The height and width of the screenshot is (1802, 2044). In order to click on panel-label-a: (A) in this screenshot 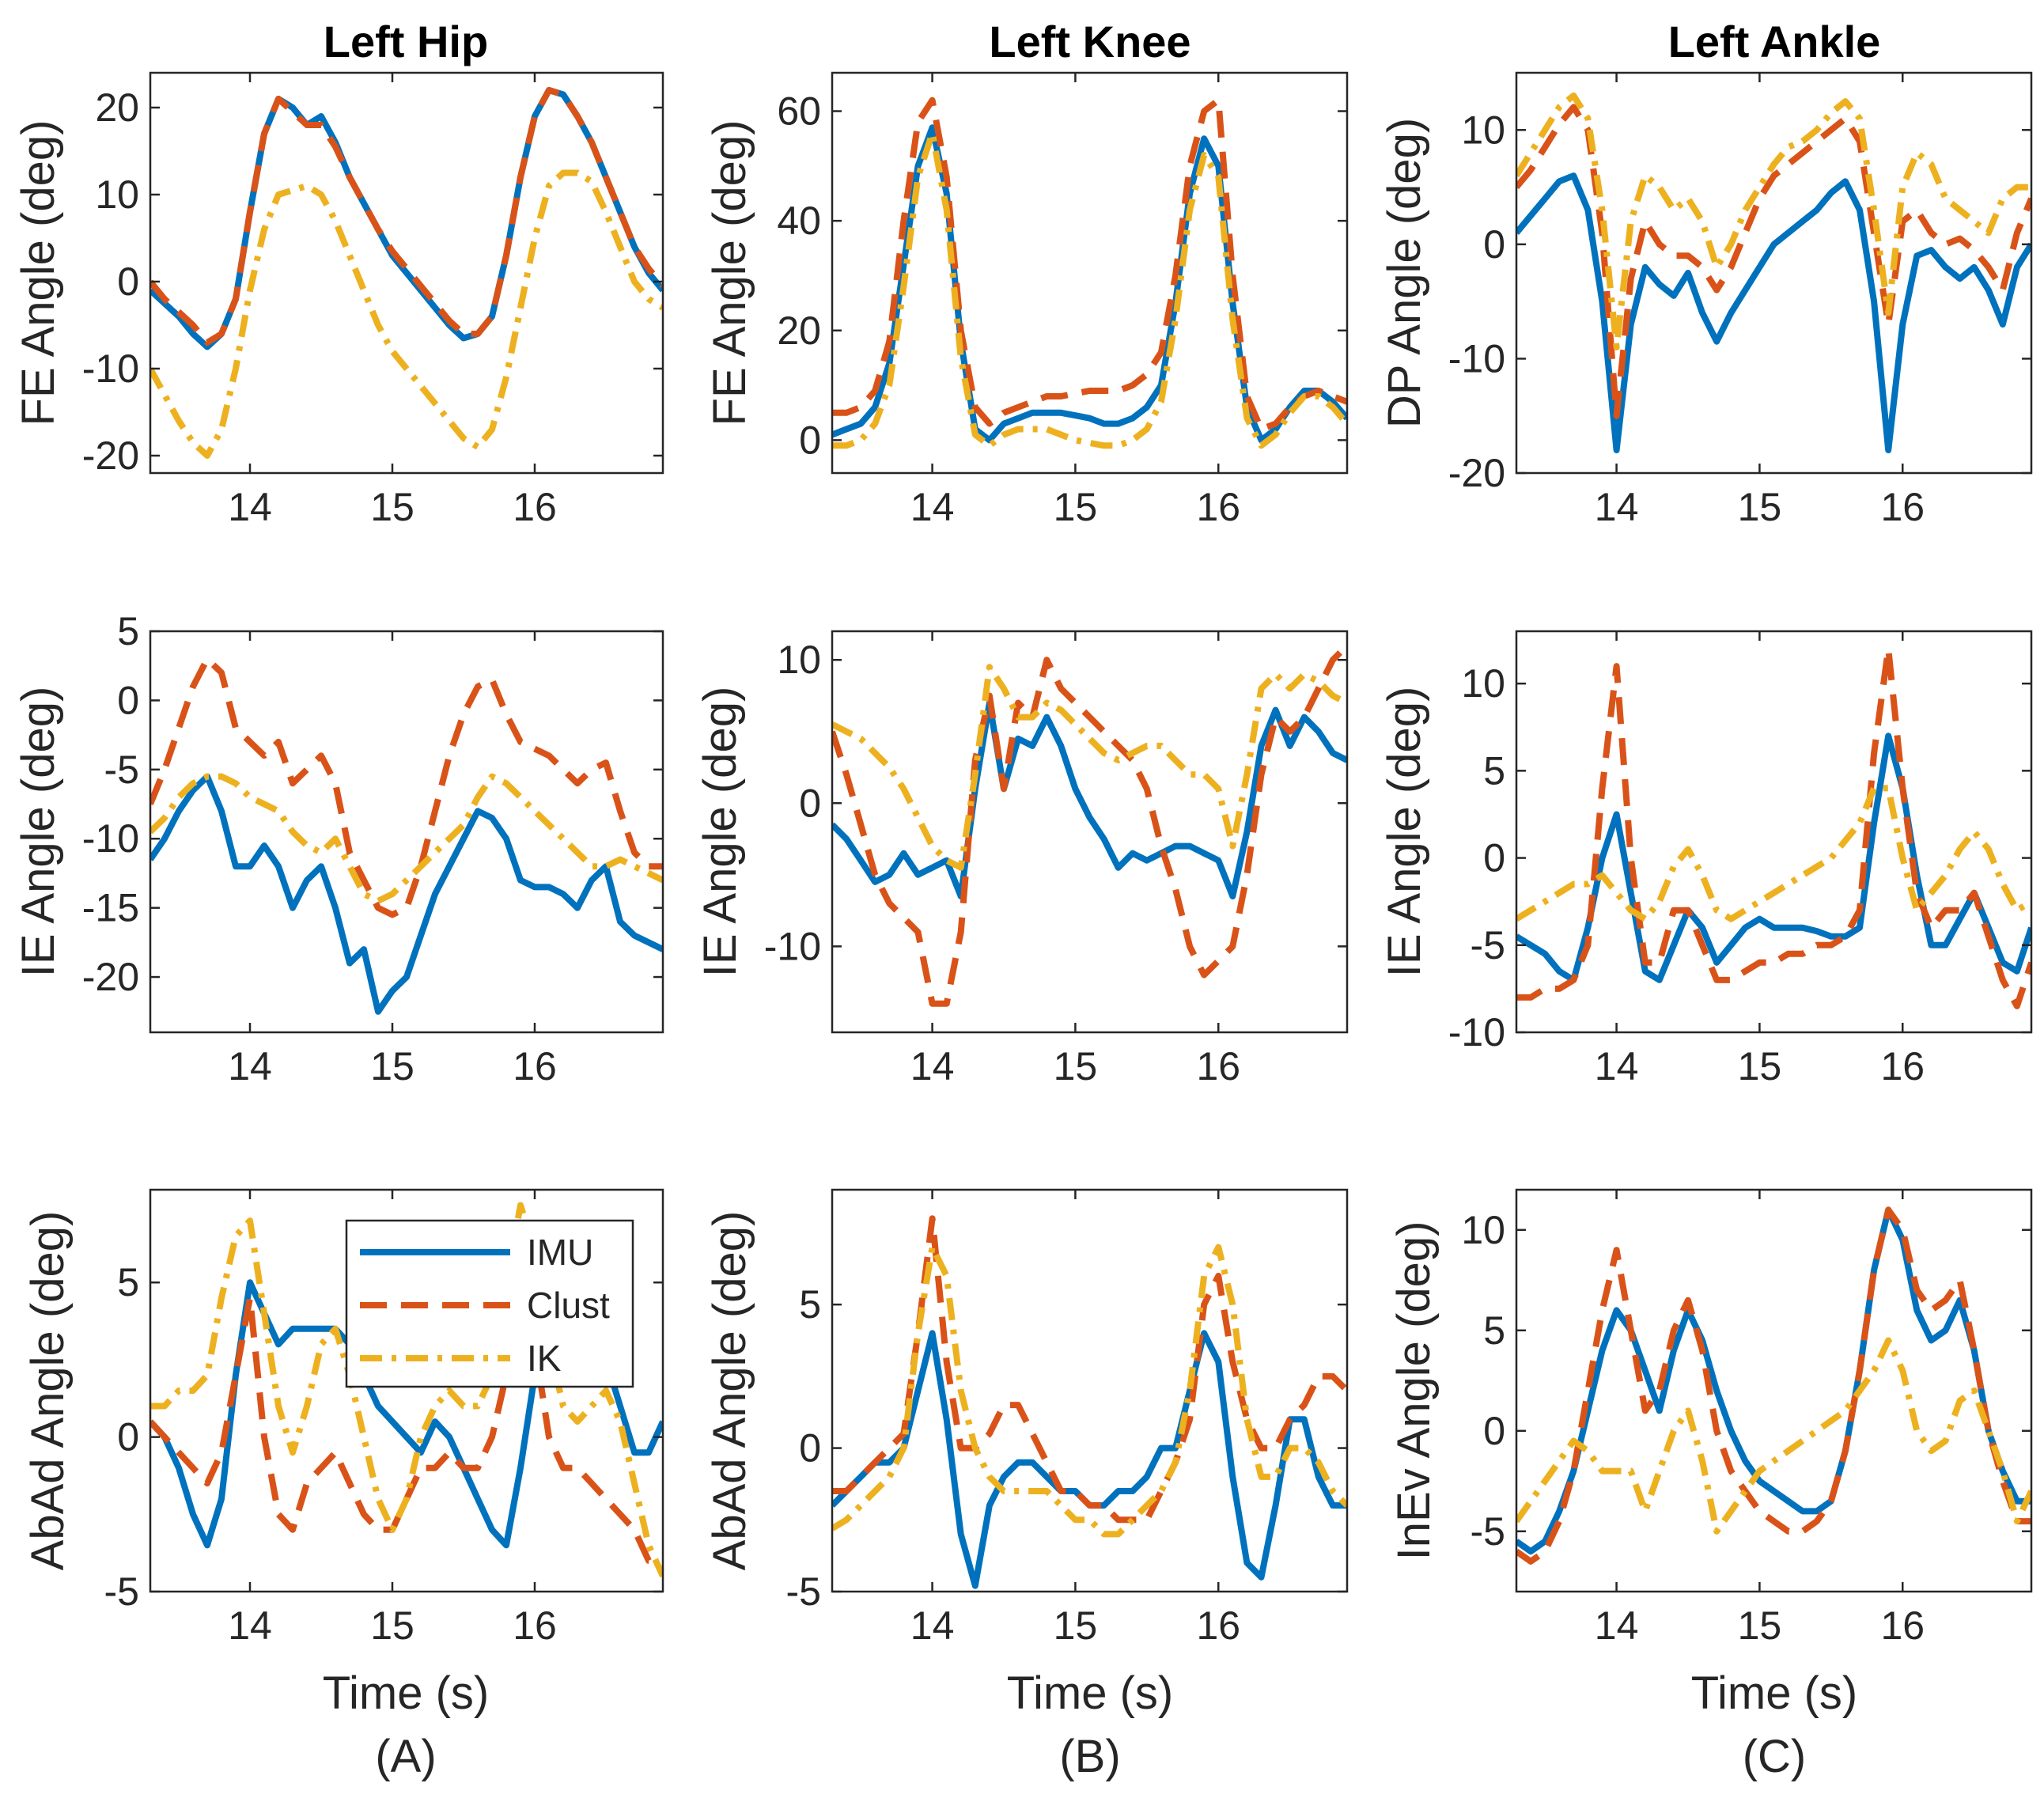, I will do `click(406, 1756)`.